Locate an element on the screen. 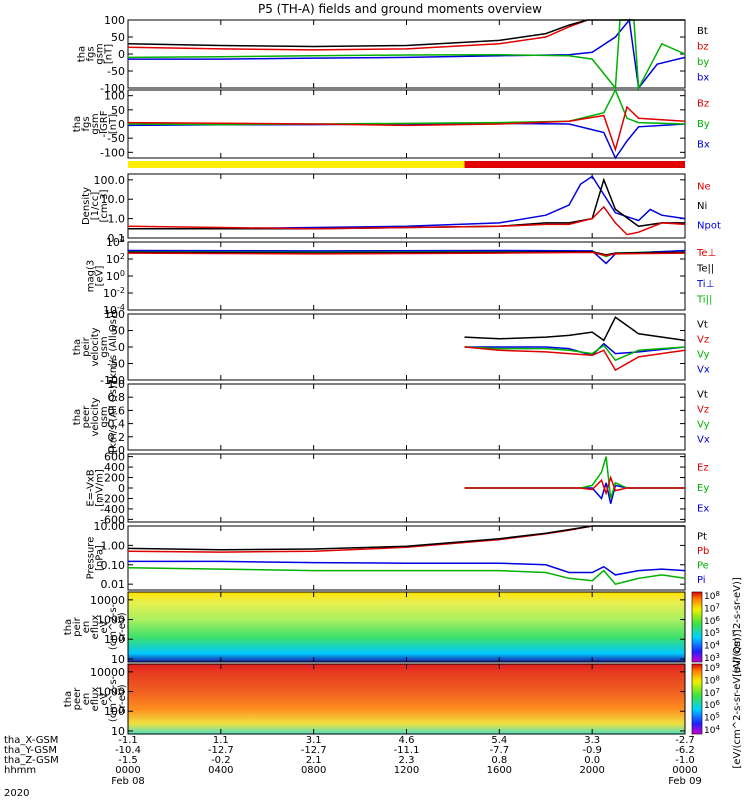  y-tick-label: 100.0 is located at coordinates (110, 180).